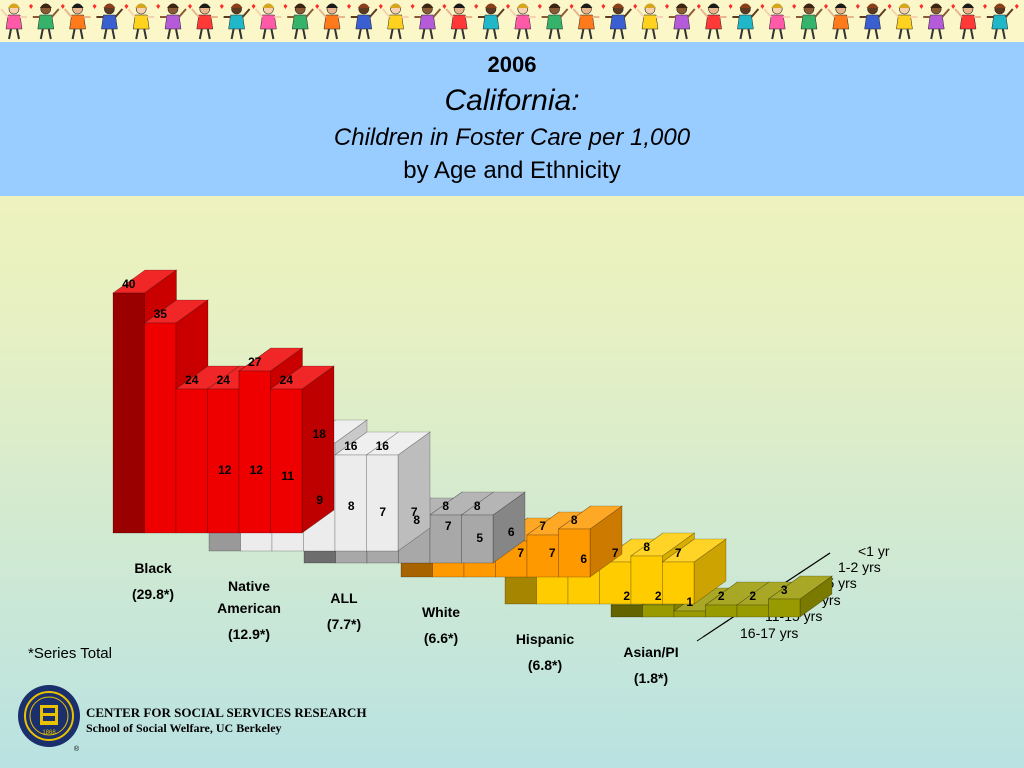 The width and height of the screenshot is (1024, 768). What do you see at coordinates (512, 64) in the screenshot?
I see `chart-year: 2006` at bounding box center [512, 64].